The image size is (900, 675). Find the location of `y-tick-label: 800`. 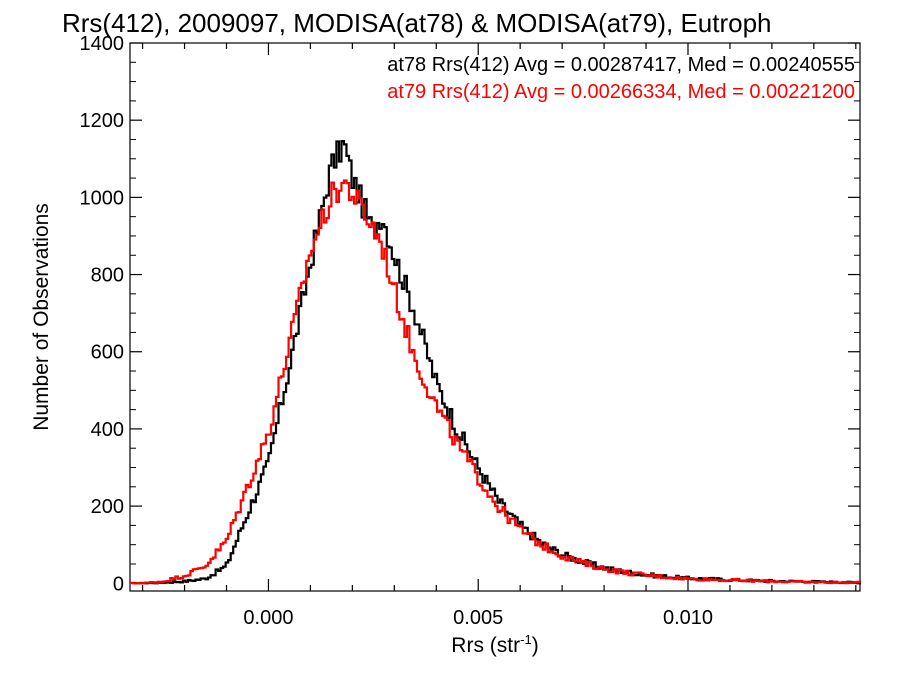

y-tick-label: 800 is located at coordinates (107, 276).